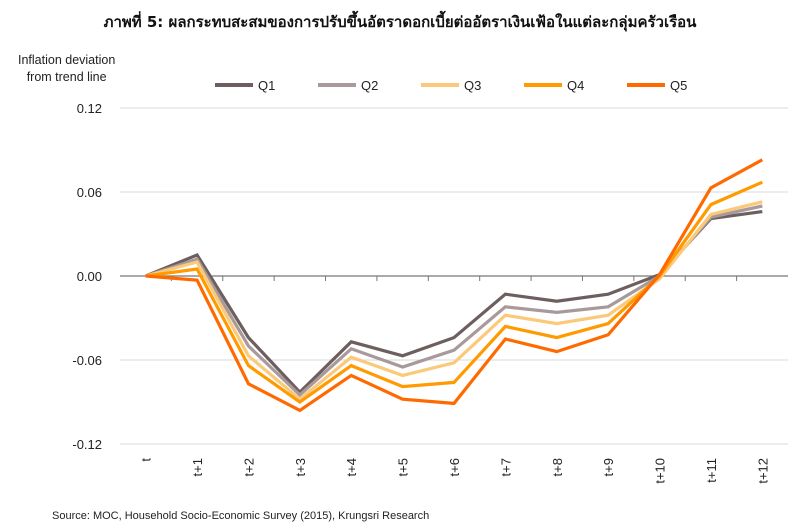 This screenshot has width=800, height=532. I want to click on y-tick-label: 0.06, so click(89, 192).